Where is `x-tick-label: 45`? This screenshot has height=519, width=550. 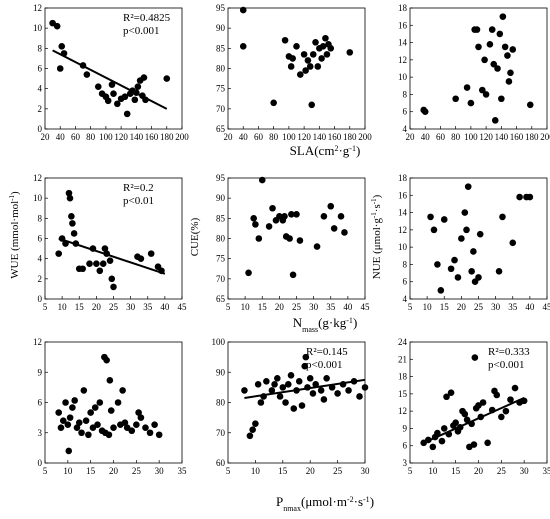 x-tick-label: 45 is located at coordinates (183, 307).